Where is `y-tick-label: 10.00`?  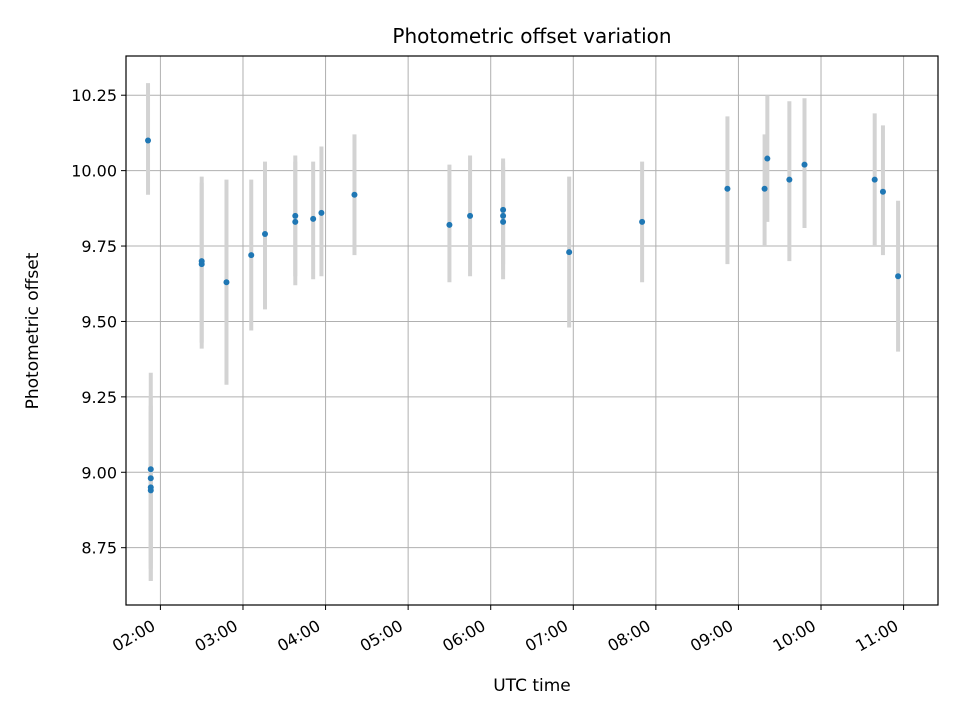
y-tick-label: 10.00 is located at coordinates (94, 171).